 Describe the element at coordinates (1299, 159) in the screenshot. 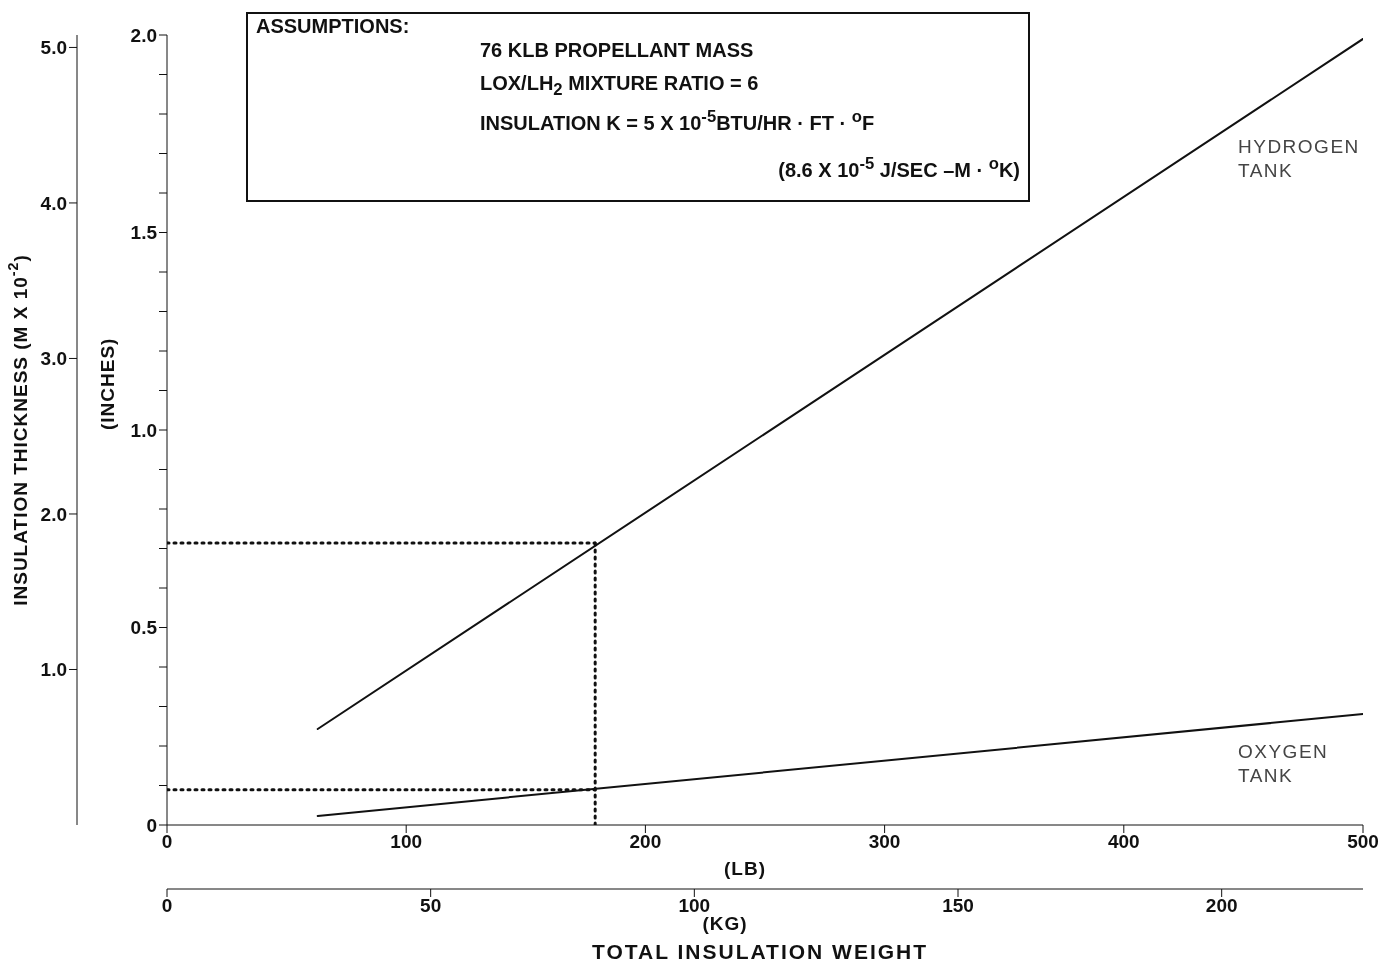

I see `series-label: HYDROGEN TANK` at that location.